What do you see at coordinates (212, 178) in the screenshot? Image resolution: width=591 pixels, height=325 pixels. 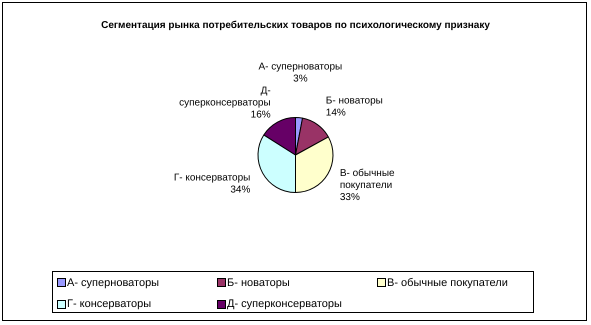 I see `slice-label: Г- консерваторы` at bounding box center [212, 178].